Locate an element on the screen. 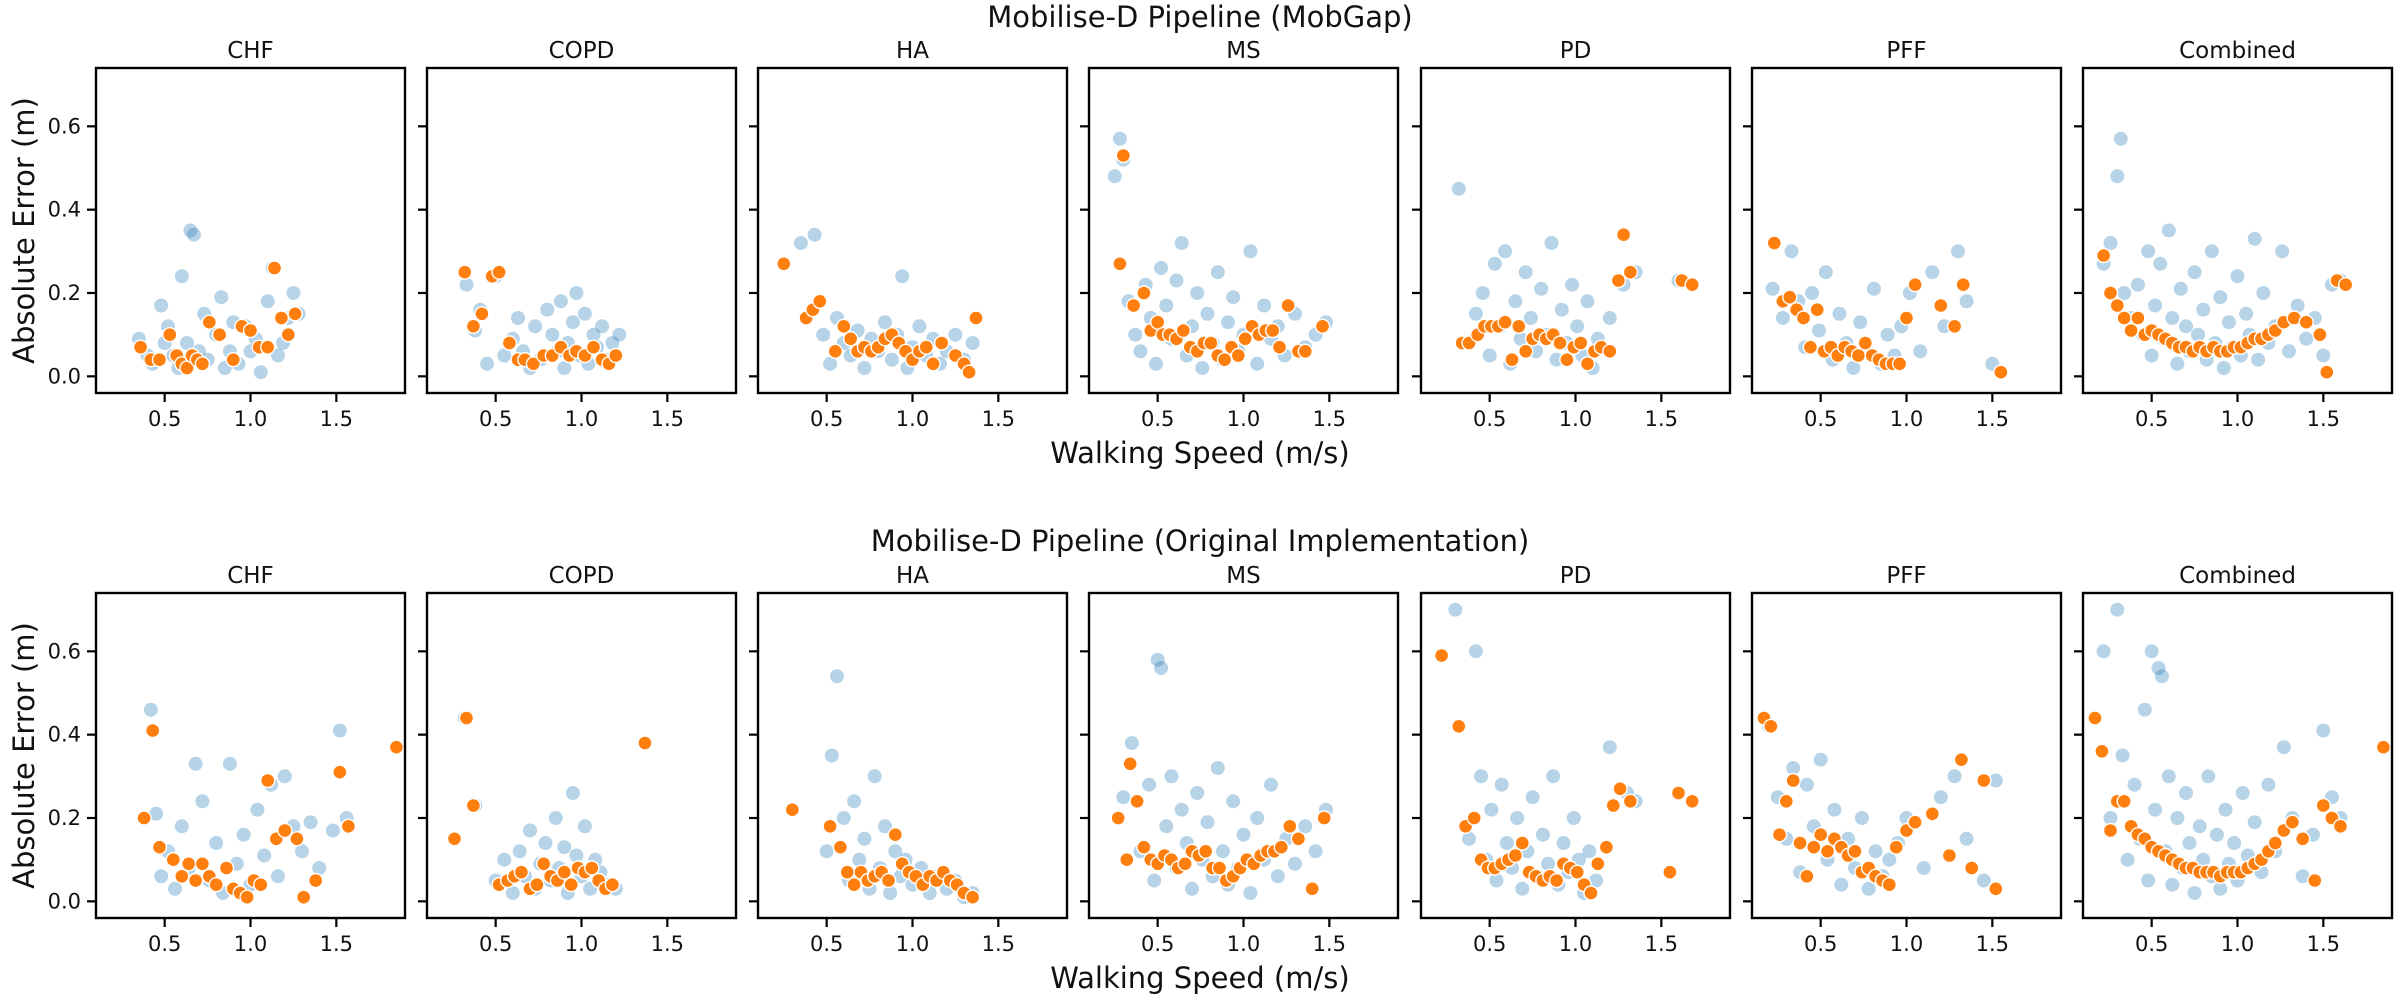  panel-copd: COPD 0.5 1.0 1.5 is located at coordinates (578, 759).